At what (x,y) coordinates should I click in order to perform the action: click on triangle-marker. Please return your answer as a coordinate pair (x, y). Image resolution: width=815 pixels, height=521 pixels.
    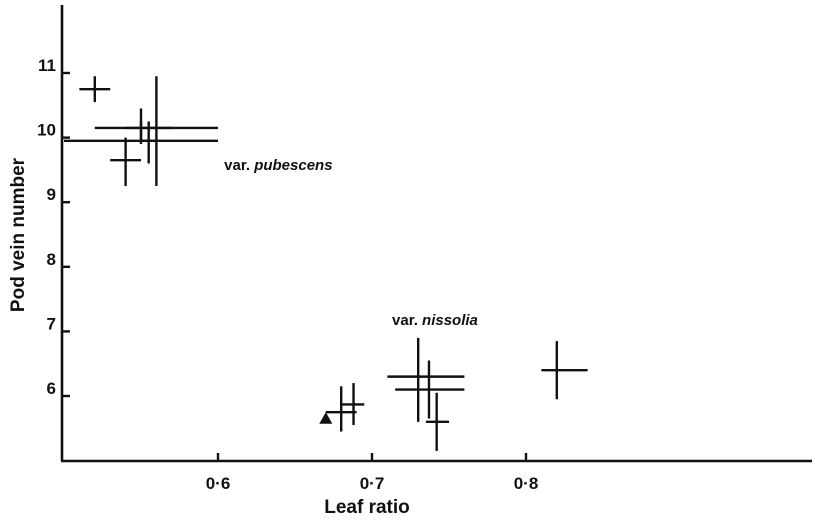
    Looking at the image, I should click on (326, 418).